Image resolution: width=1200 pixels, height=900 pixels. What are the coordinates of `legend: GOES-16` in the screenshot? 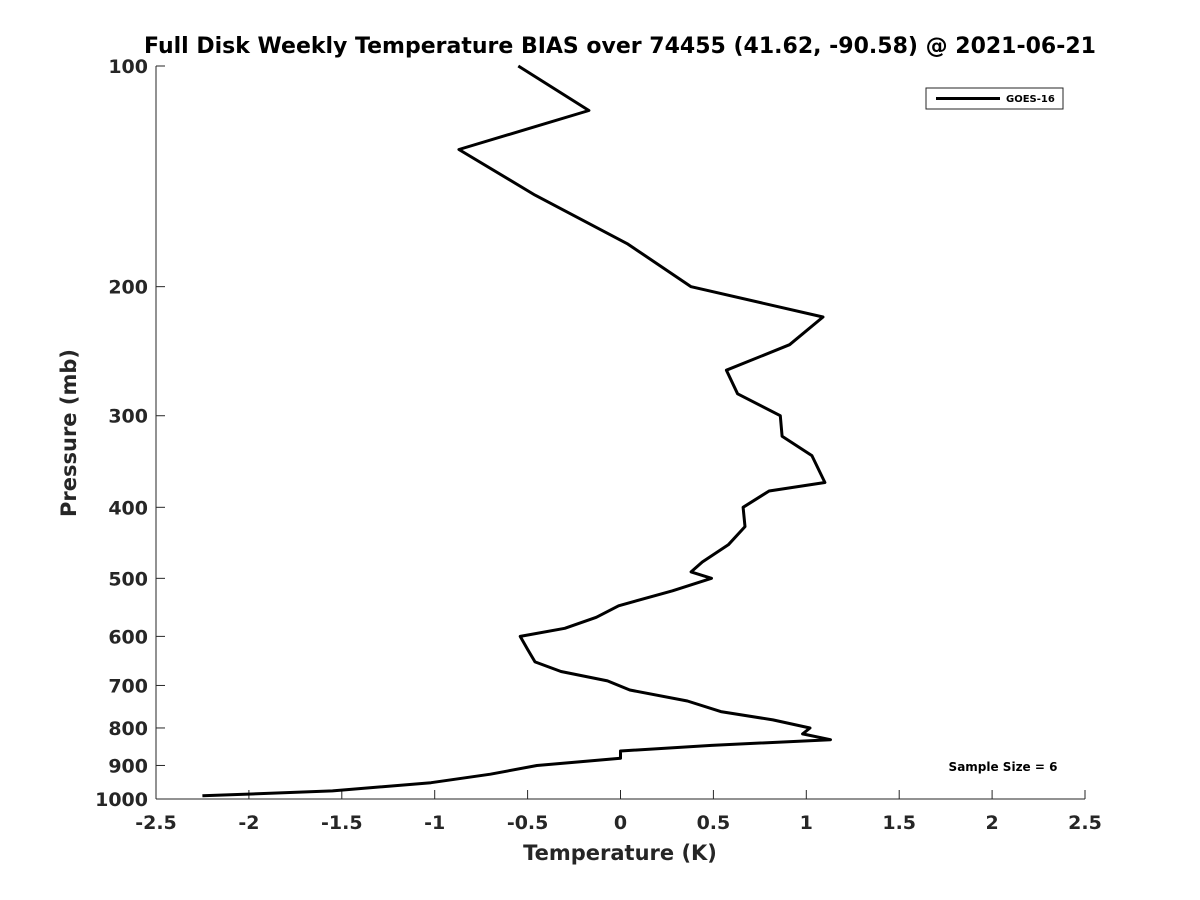 It's located at (994, 98).